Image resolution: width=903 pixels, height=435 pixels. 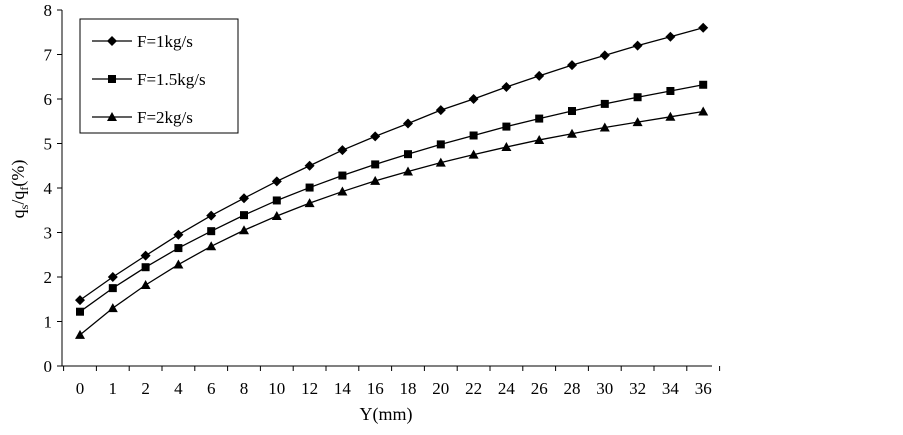 I want to click on x-tick-label: 1, so click(x=113, y=388).